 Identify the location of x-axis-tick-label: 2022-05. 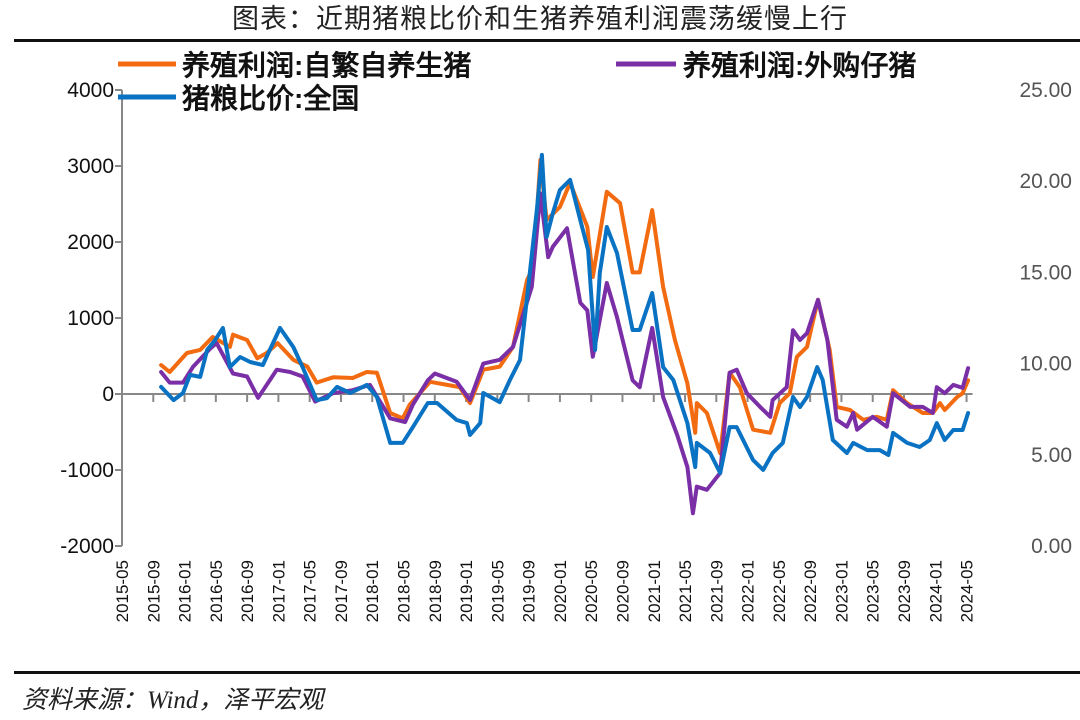
(779, 591).